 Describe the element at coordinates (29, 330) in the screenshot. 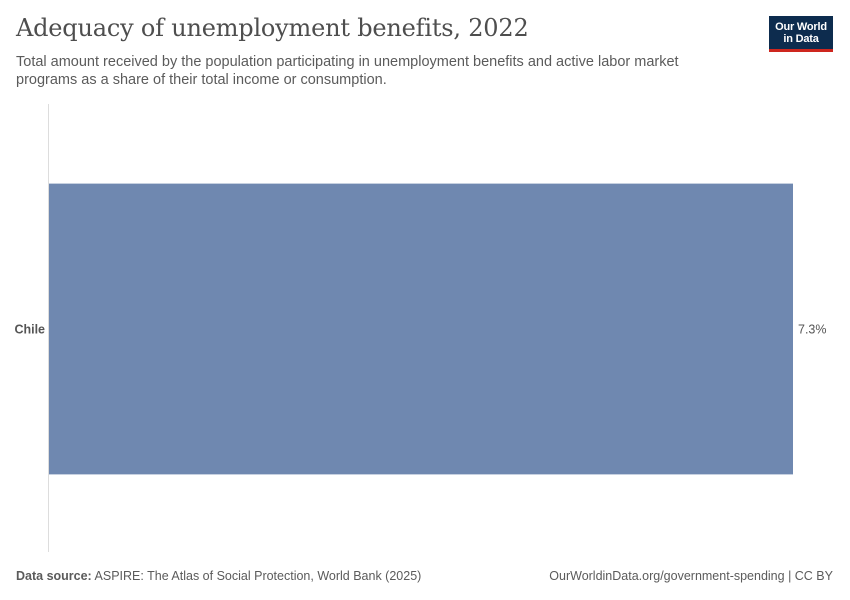

I see `category-label: Chile` at that location.